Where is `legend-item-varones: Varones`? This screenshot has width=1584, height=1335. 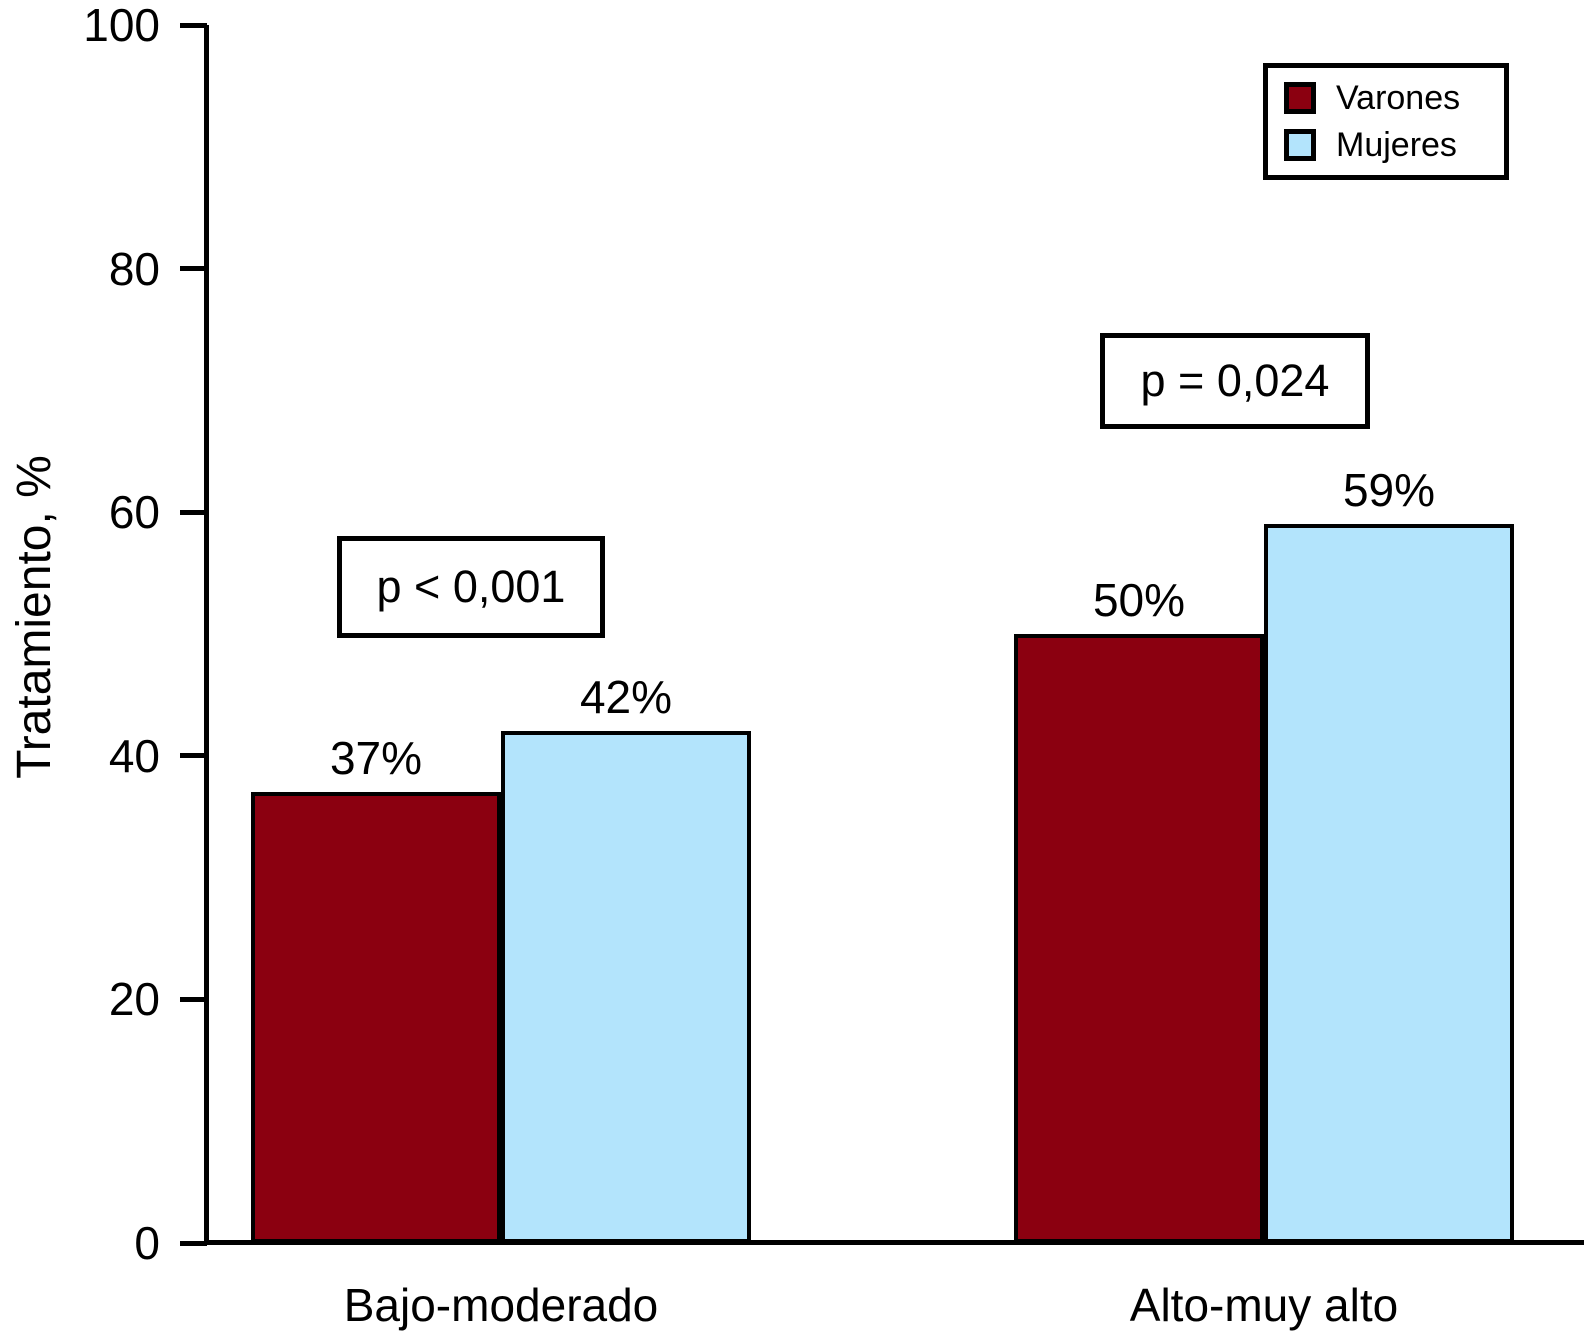
legend-item-varones: Varones is located at coordinates (1394, 98).